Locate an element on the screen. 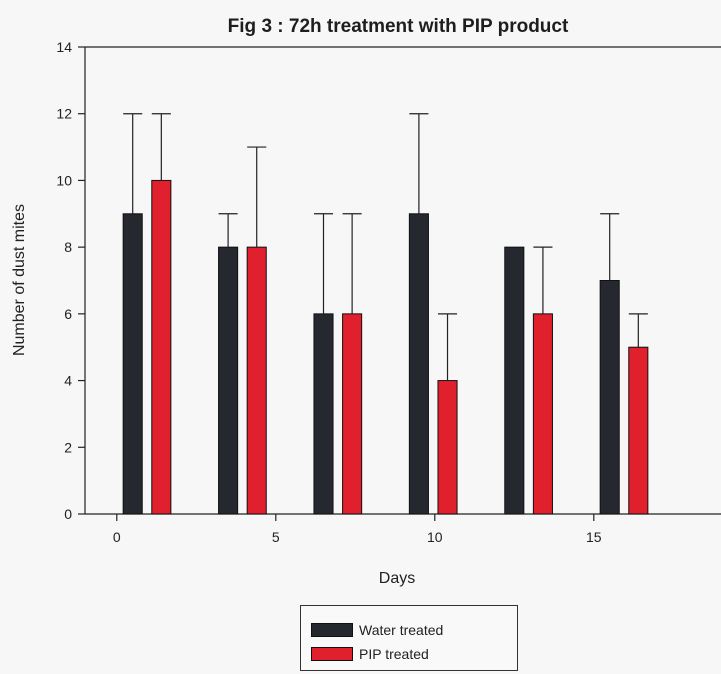 This screenshot has height=674, width=721. y-tick-label: 10 is located at coordinates (64, 180).